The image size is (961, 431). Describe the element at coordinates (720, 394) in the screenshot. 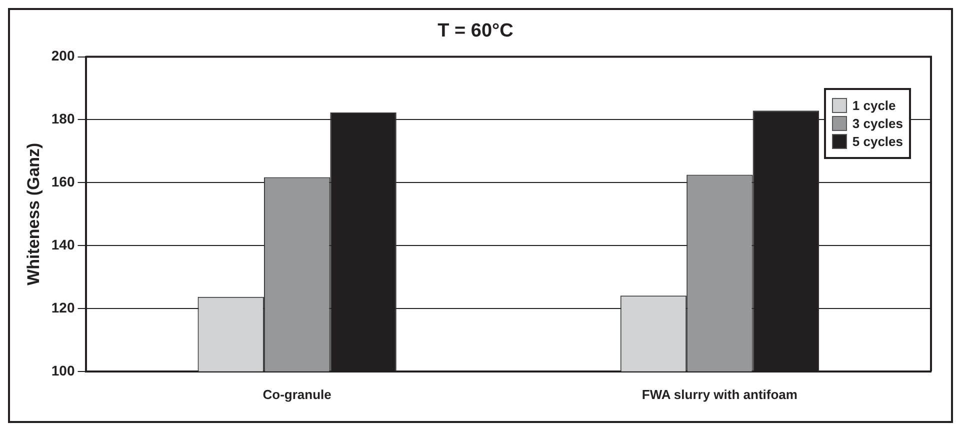

I see `x-tick-label: FWA slurry with antifoam` at that location.